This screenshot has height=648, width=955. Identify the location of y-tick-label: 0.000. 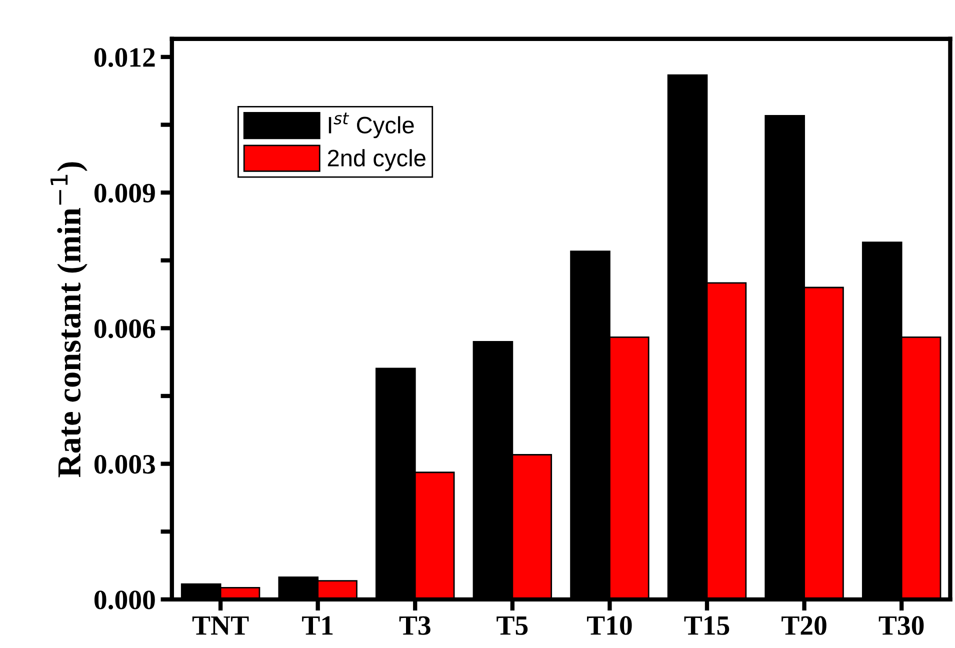
(124, 600).